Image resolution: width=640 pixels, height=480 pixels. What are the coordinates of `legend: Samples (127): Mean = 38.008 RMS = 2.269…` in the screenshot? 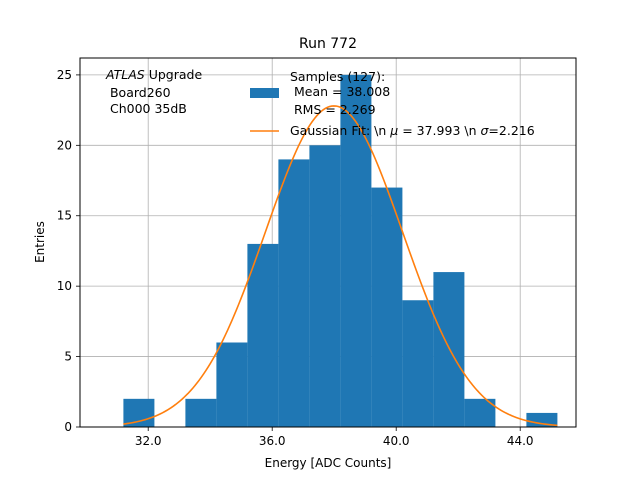 It's located at (392, 103).